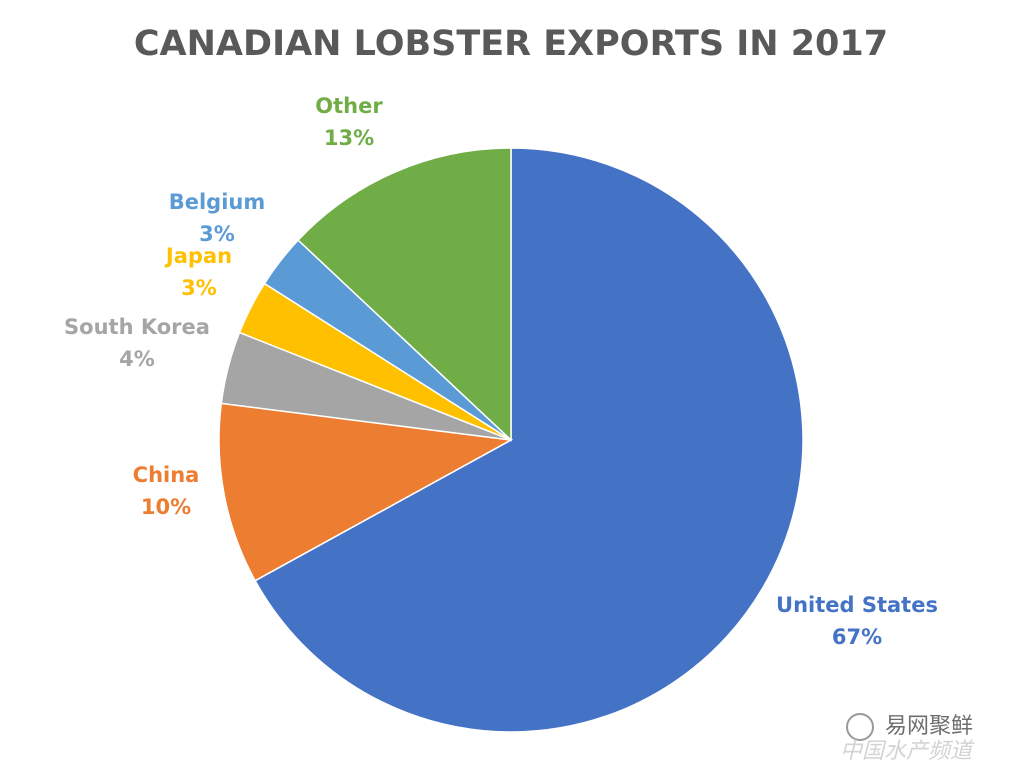 The image size is (1016, 775). Describe the element at coordinates (166, 475) in the screenshot. I see `slice-label: China` at that location.